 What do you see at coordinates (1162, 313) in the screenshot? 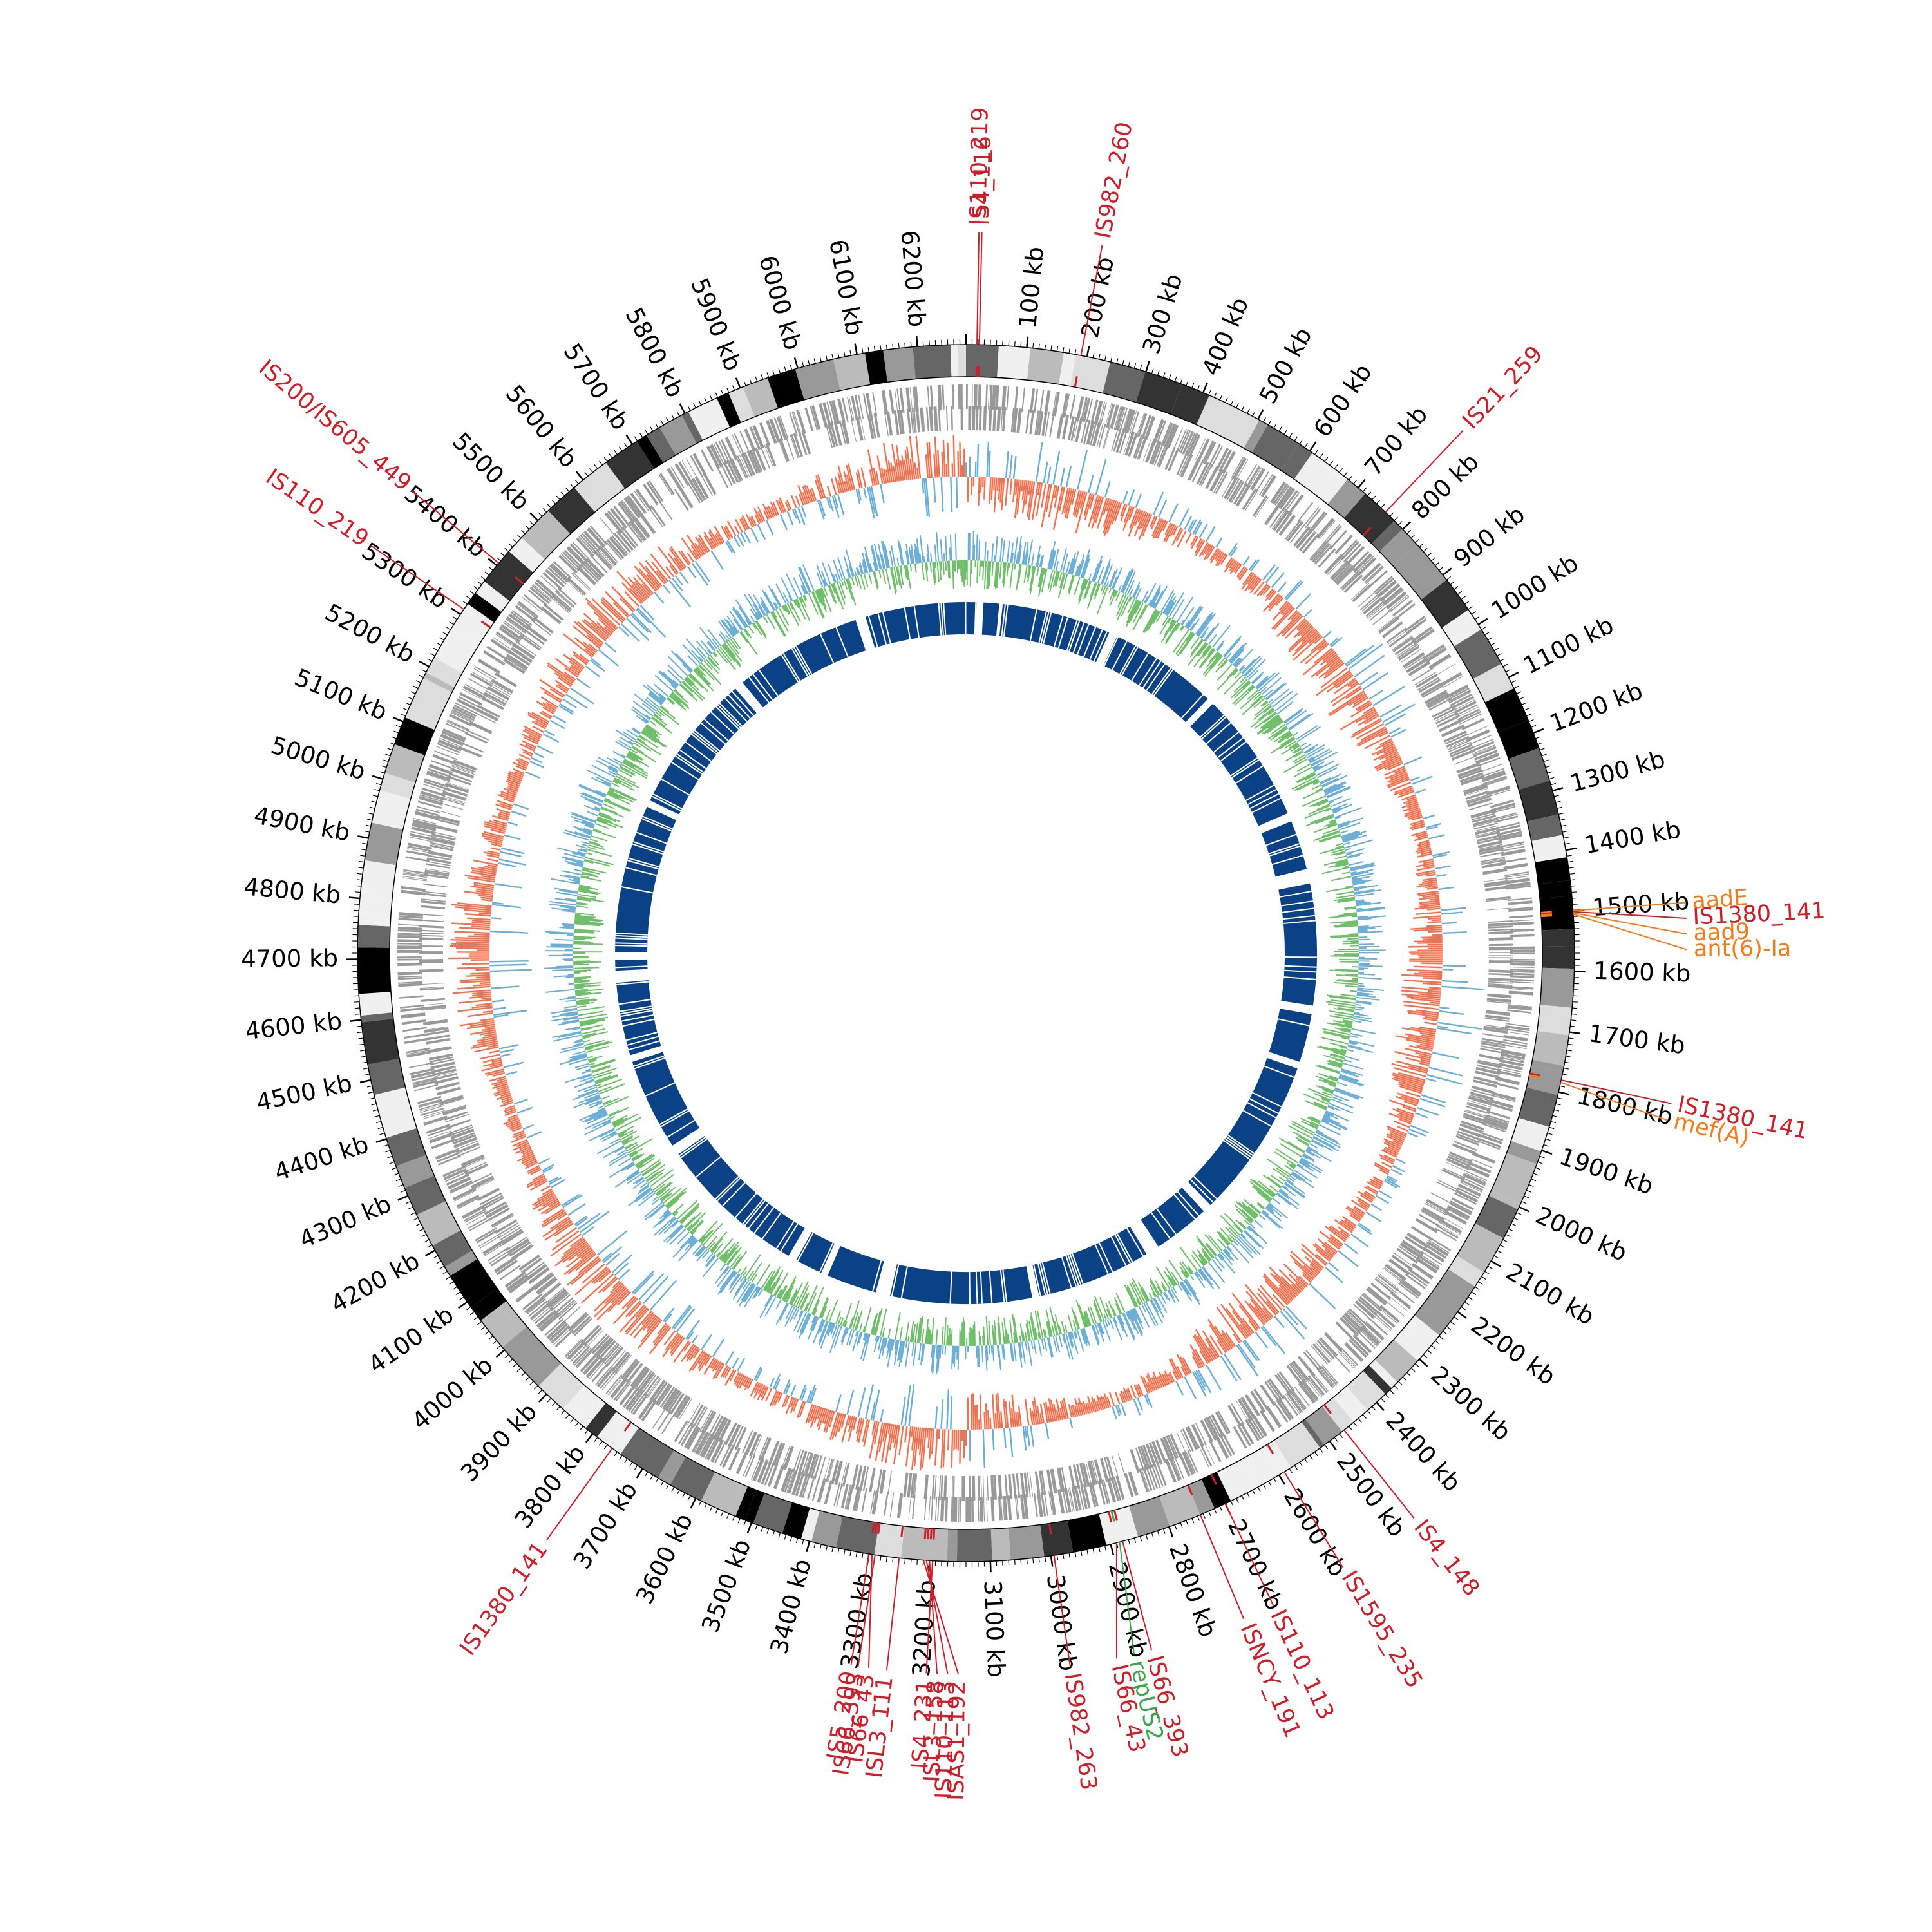
I see `tick-label: 300 kb` at bounding box center [1162, 313].